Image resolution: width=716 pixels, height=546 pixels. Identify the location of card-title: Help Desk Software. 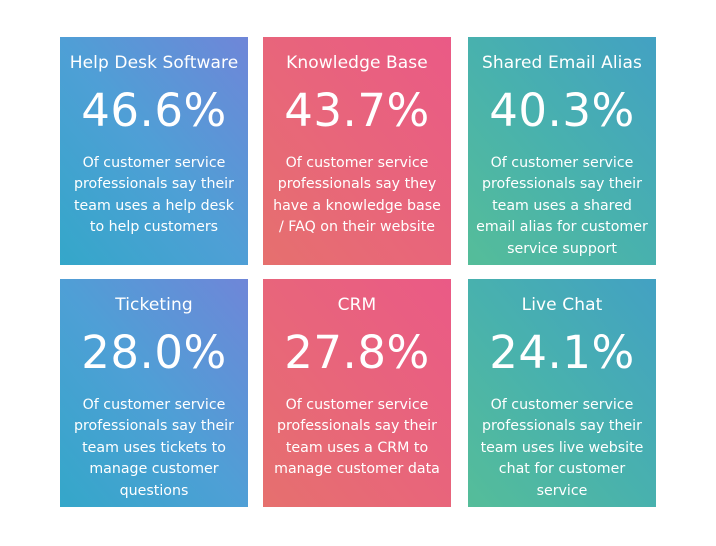
(154, 63).